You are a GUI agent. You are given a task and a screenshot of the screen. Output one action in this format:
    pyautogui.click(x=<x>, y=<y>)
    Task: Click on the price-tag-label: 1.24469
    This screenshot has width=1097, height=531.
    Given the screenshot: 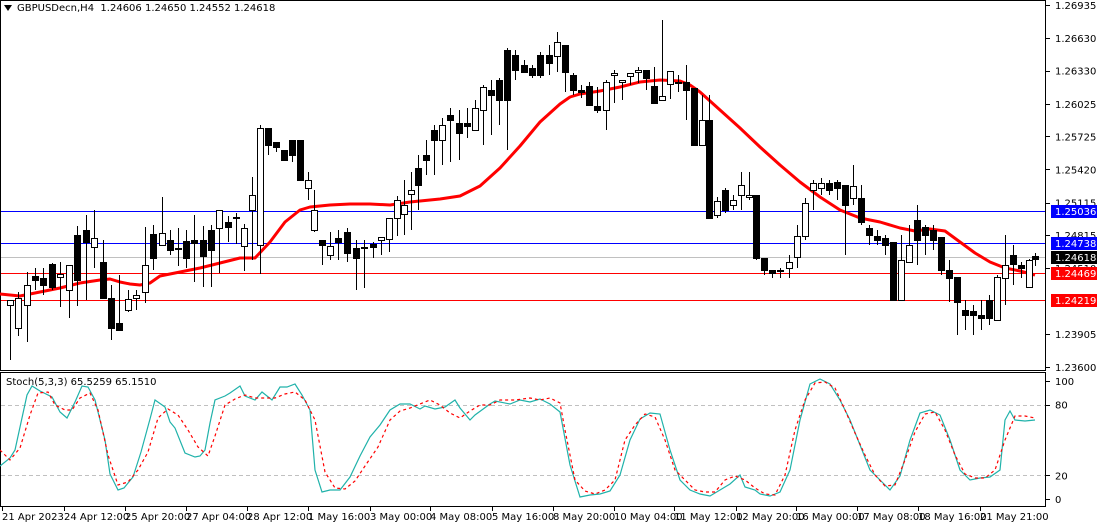 What is the action you would take?
    pyautogui.click(x=1075, y=274)
    